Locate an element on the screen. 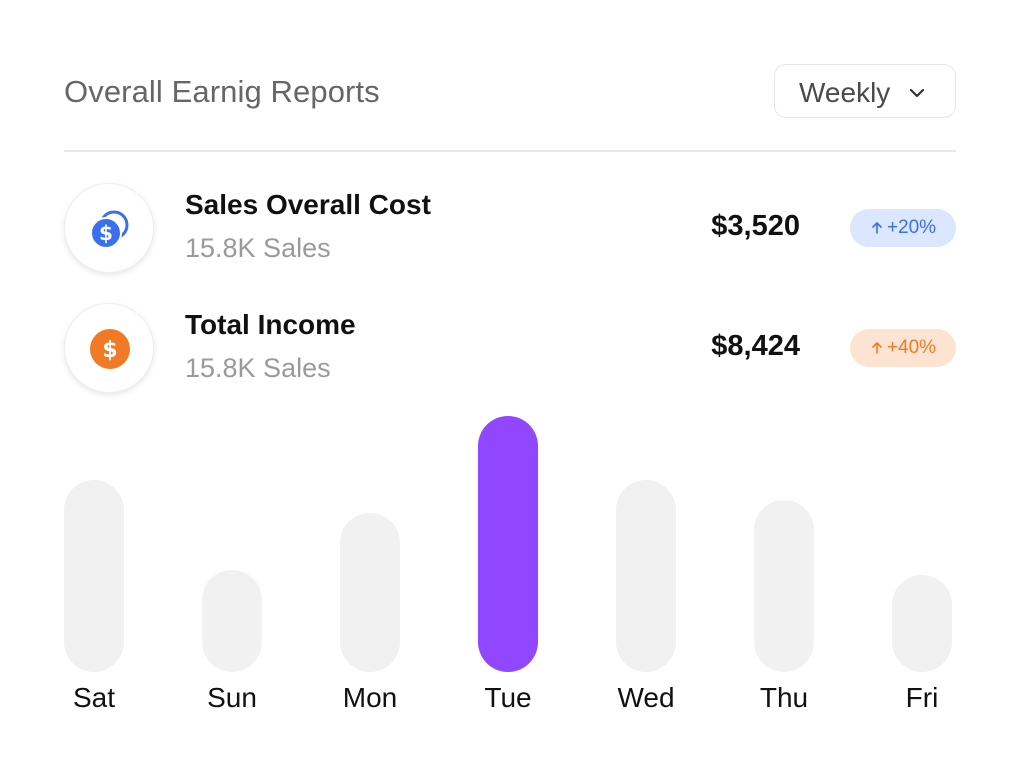  chevron-down-icon is located at coordinates (917, 93).